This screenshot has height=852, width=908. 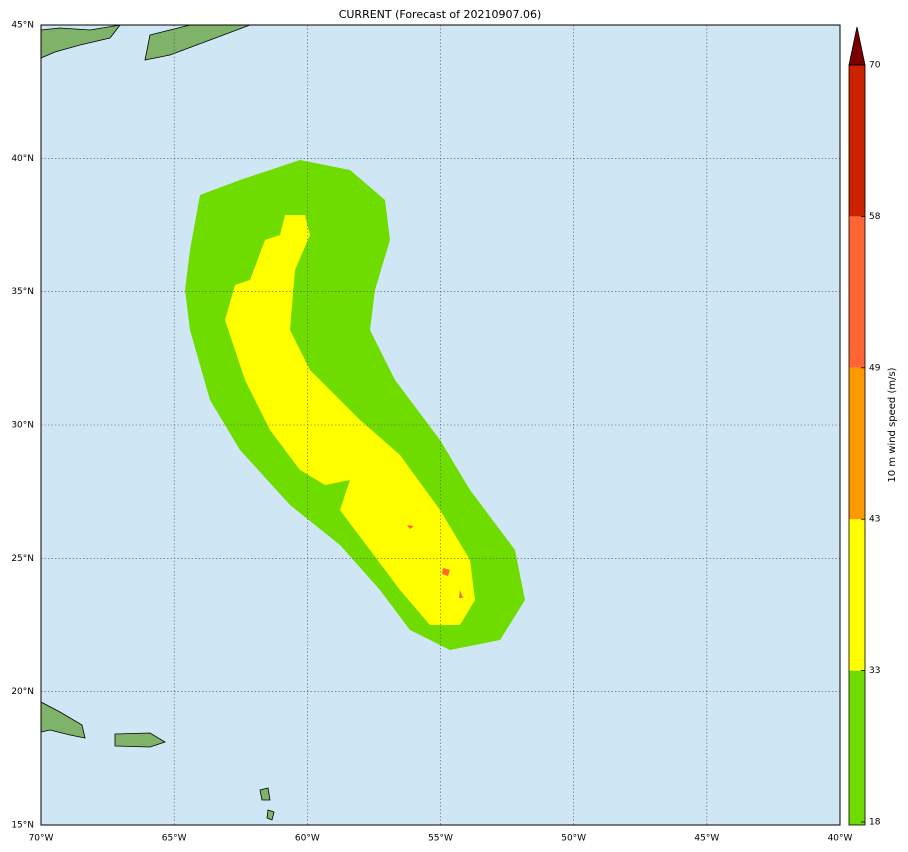 What do you see at coordinates (22, 292) in the screenshot?
I see `lat-tick-label: 35°N` at bounding box center [22, 292].